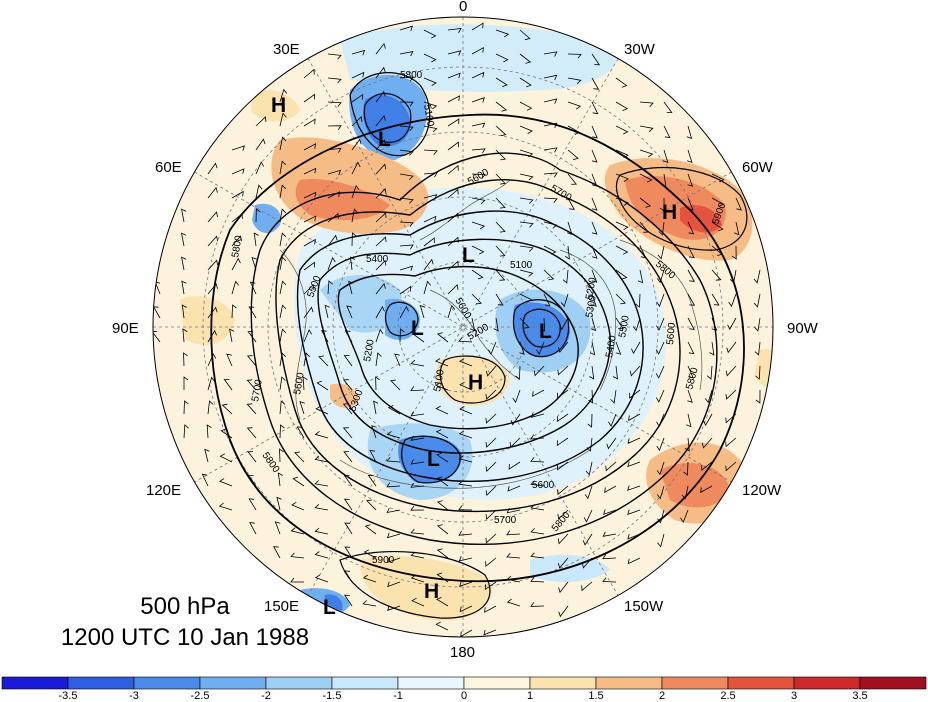  Describe the element at coordinates (185, 637) in the screenshot. I see `valid-time-caption: 1200 UTC 10 Jan 1988` at that location.